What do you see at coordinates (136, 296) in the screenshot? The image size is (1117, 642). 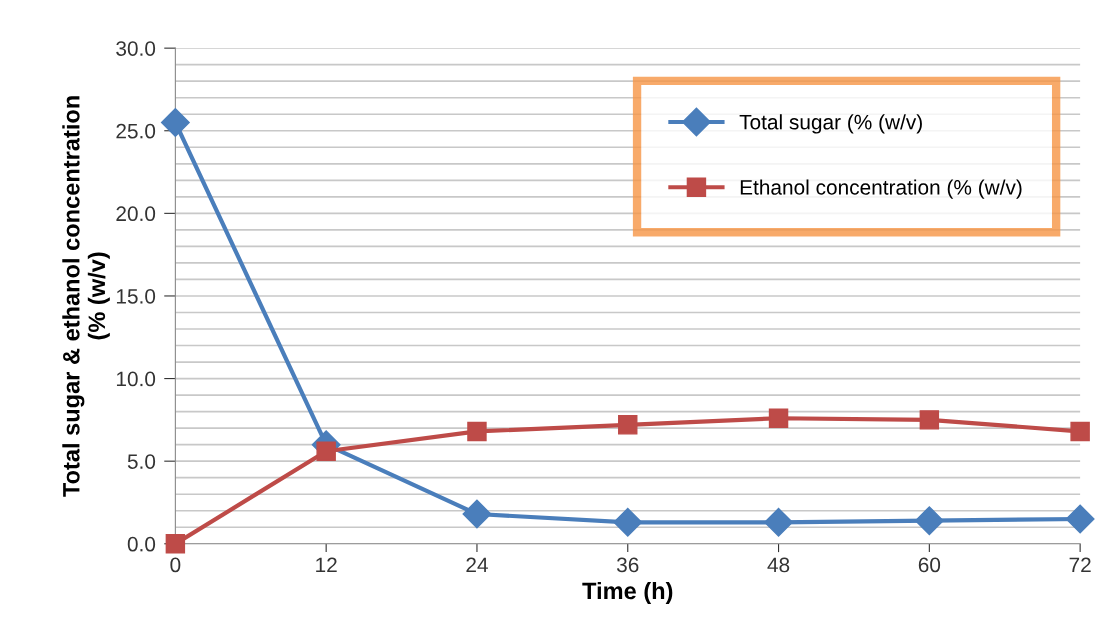 I see `y-tick-label: 15.0` at bounding box center [136, 296].